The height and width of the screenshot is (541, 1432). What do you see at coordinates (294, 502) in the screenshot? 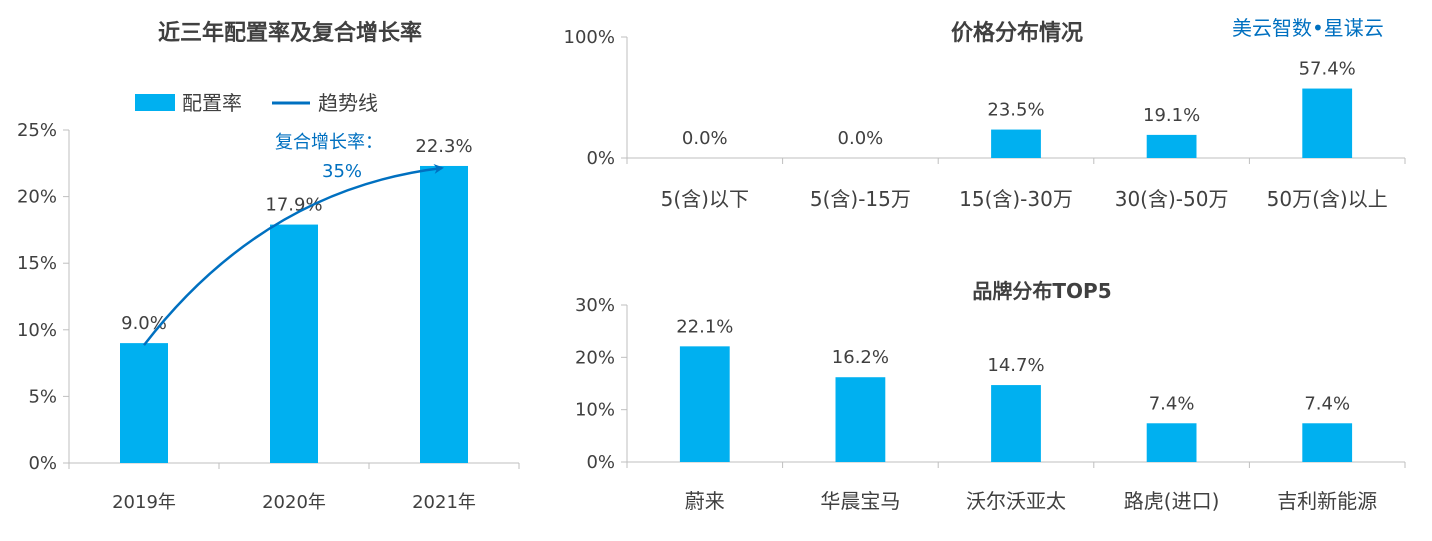
I see `left-category-label: 2020年` at bounding box center [294, 502].